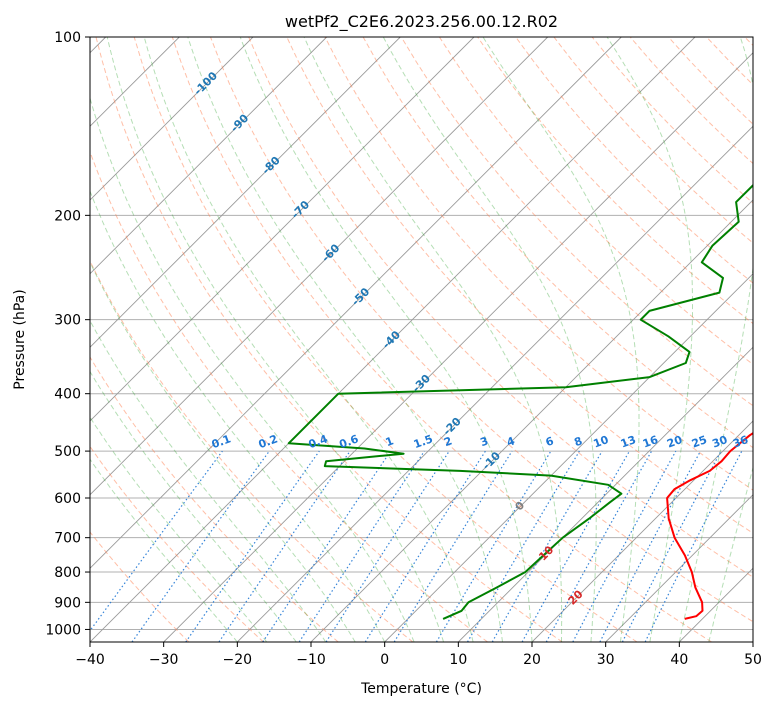  What do you see at coordinates (238, 660) in the screenshot?
I see `x-tick-label: −20` at bounding box center [238, 660].